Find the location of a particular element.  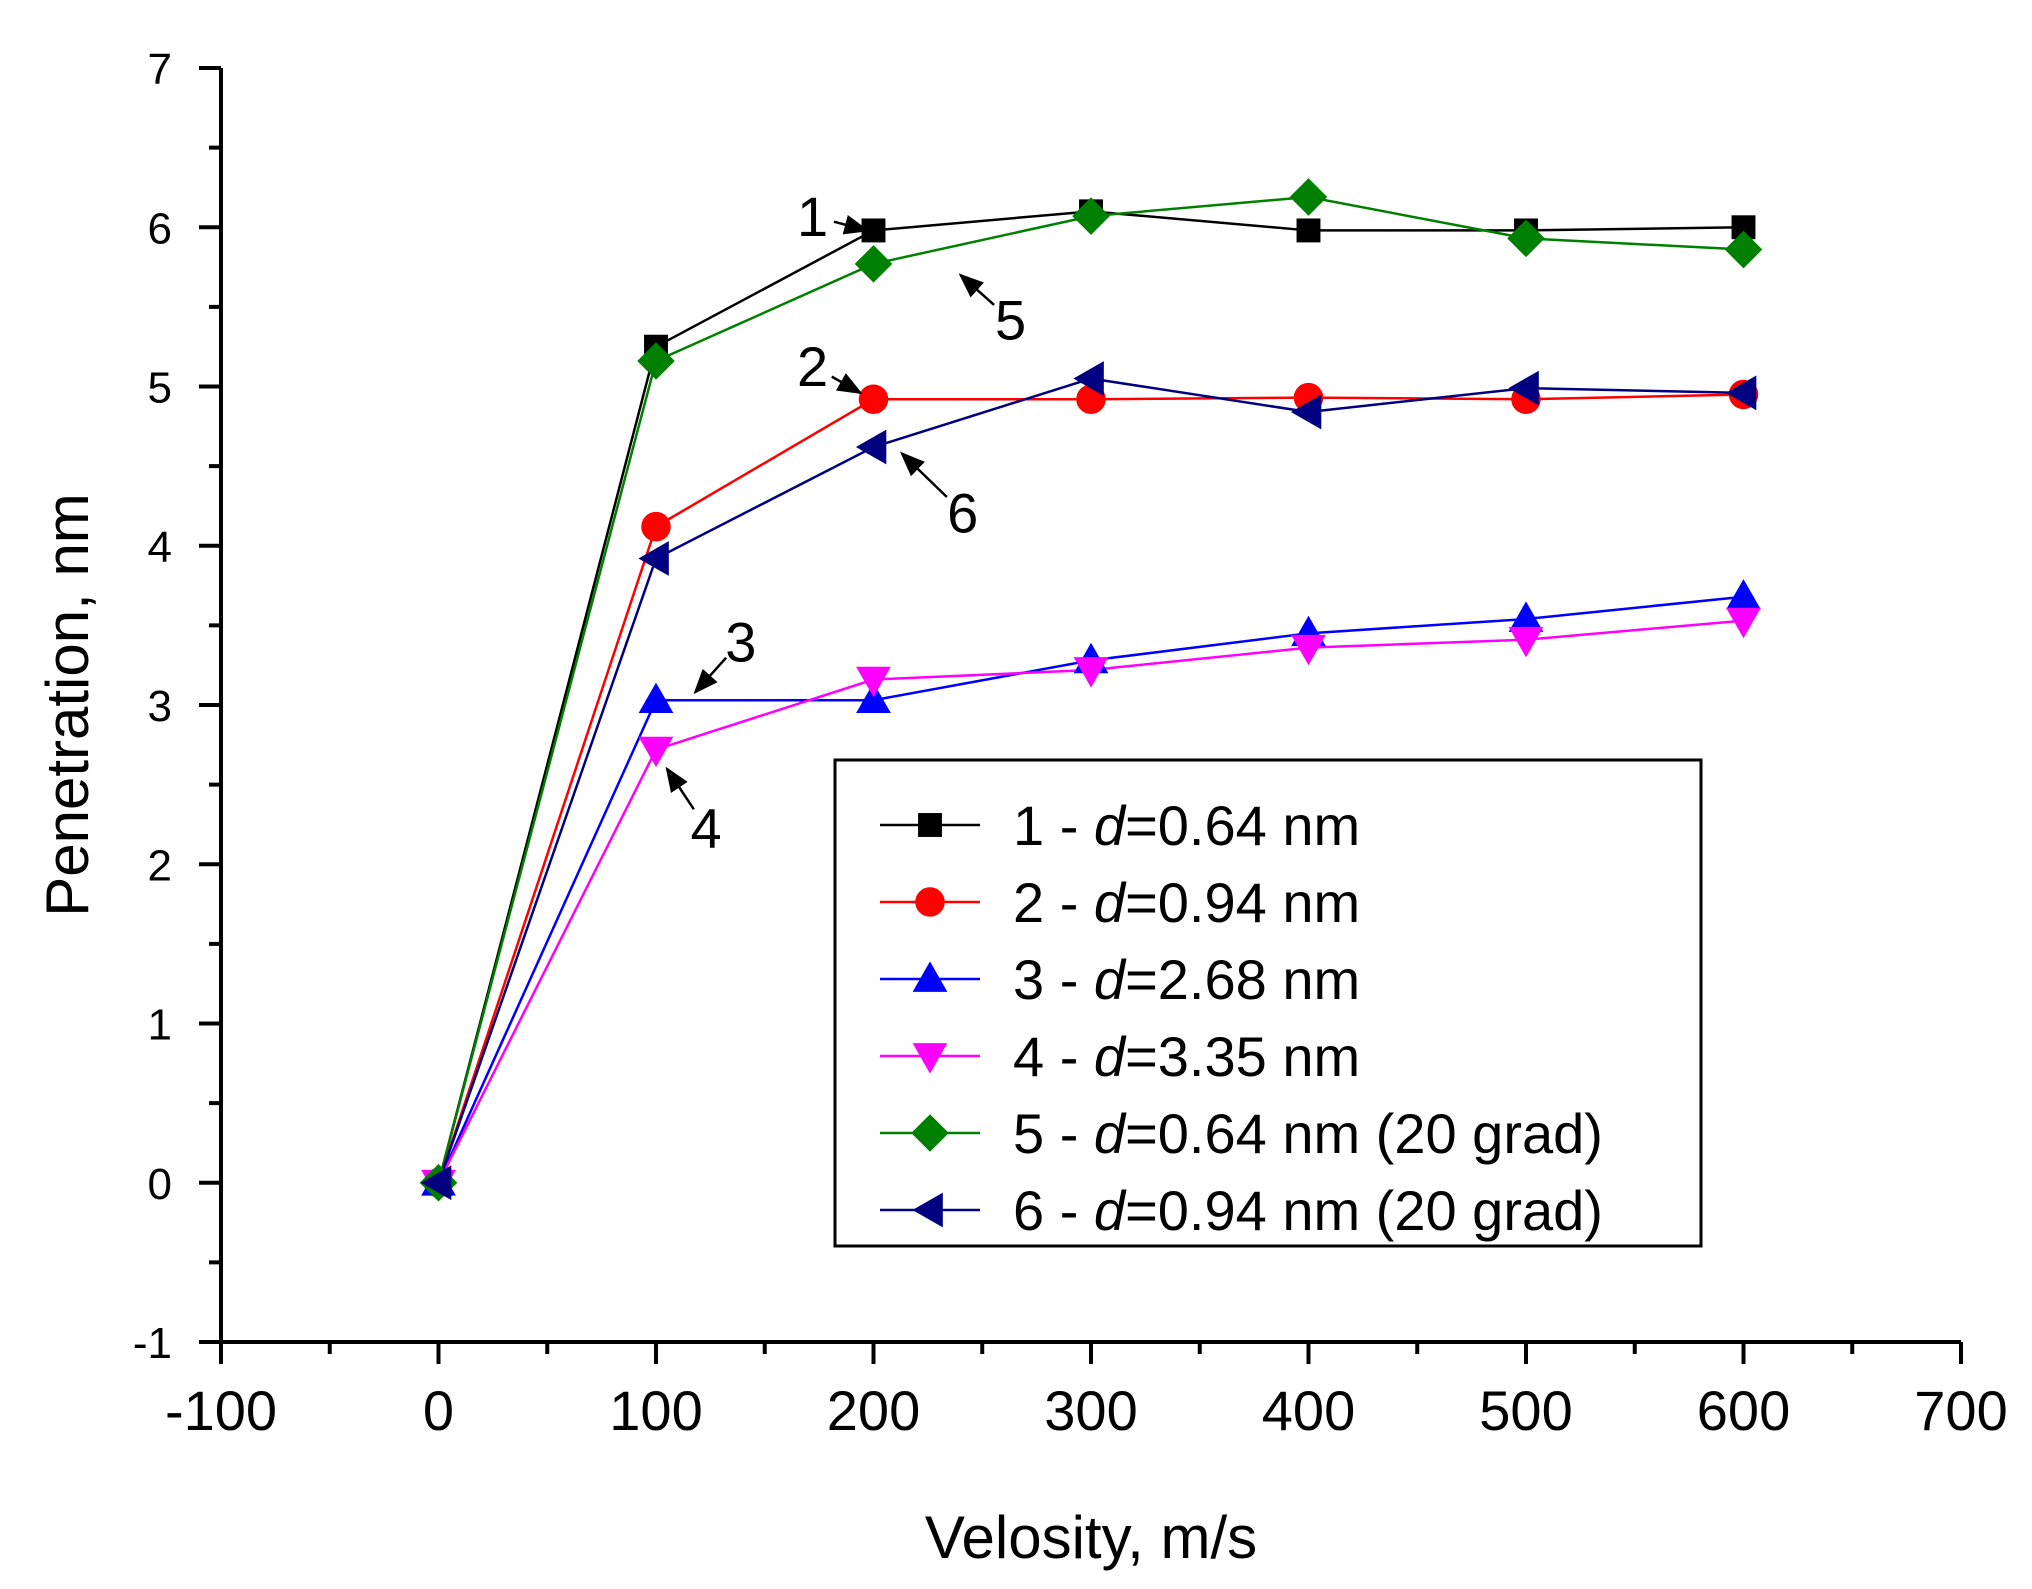

legend-suffix: =2.68 nm is located at coordinates (1242, 979).